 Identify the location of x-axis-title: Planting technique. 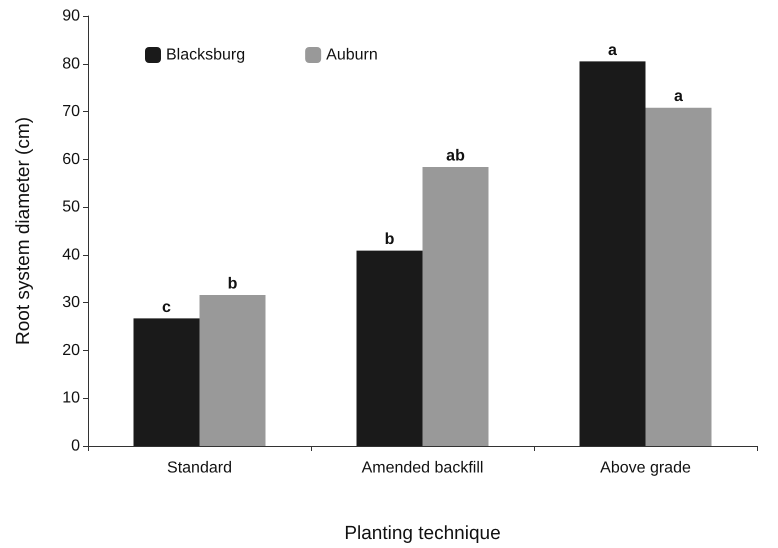
(422, 533).